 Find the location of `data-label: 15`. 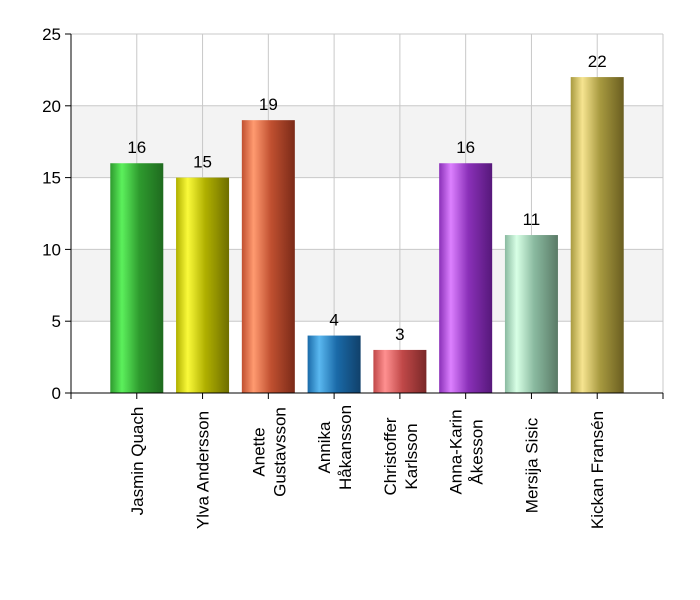

data-label: 15 is located at coordinates (202, 162).